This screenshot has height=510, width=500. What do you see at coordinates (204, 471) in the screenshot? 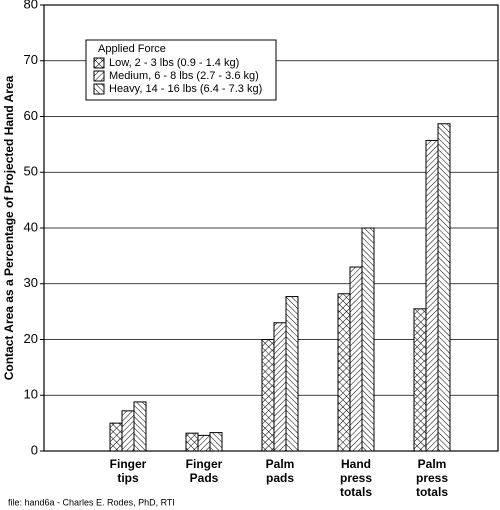
I see `x-tick-label: Finger Pads` at bounding box center [204, 471].